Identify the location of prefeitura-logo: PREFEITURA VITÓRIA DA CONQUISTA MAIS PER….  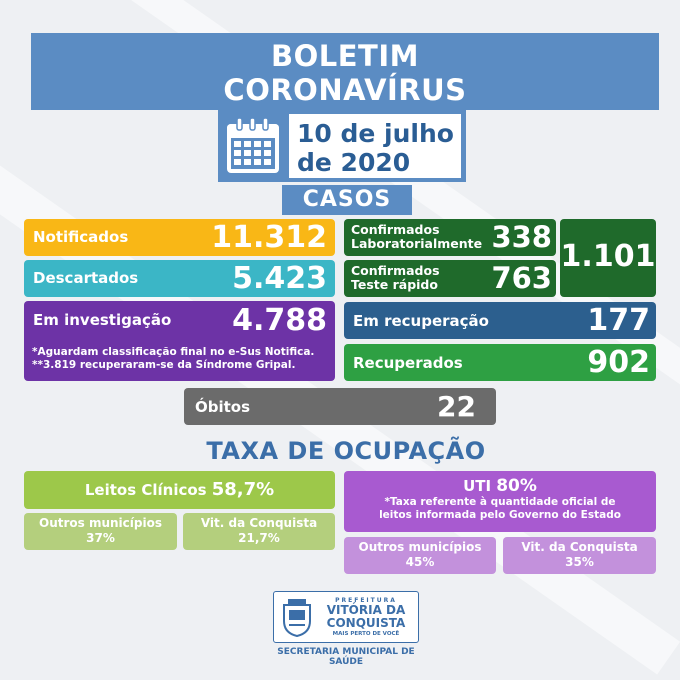
(346, 617).